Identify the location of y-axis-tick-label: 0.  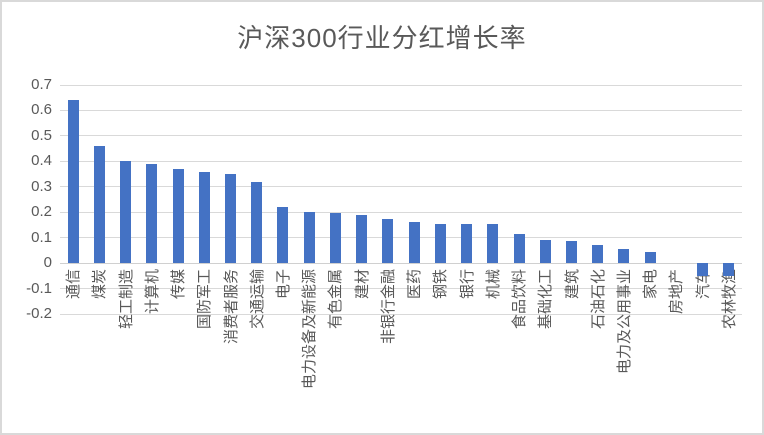
(47, 263).